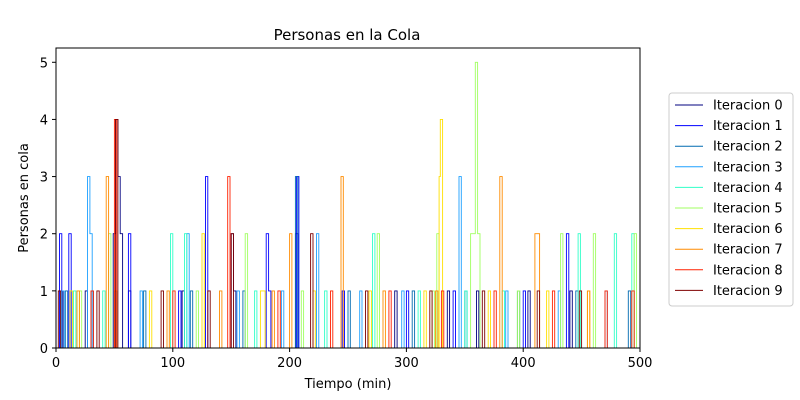 Image resolution: width=800 pixels, height=400 pixels. What do you see at coordinates (352, 359) in the screenshot?
I see `x-axis: 0 100 200 300 400 500` at bounding box center [352, 359].